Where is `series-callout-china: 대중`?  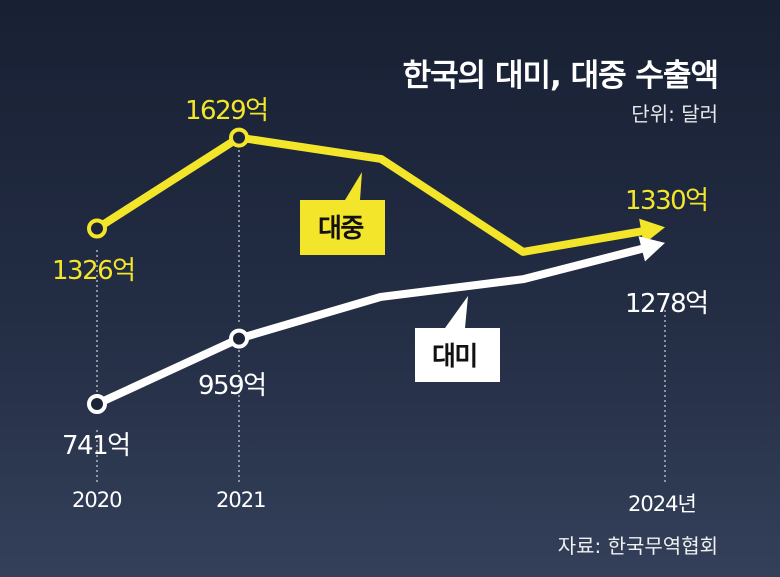
series-callout-china: 대중 is located at coordinates (341, 229).